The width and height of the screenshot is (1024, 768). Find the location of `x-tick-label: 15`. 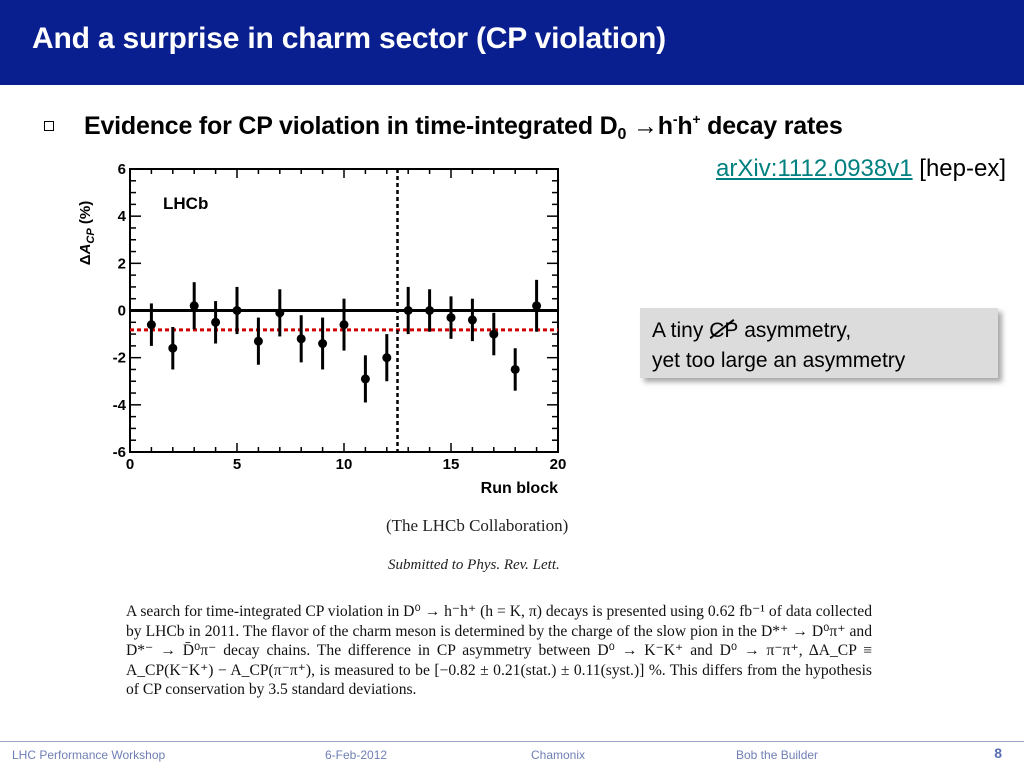

x-tick-label: 15 is located at coordinates (451, 464).